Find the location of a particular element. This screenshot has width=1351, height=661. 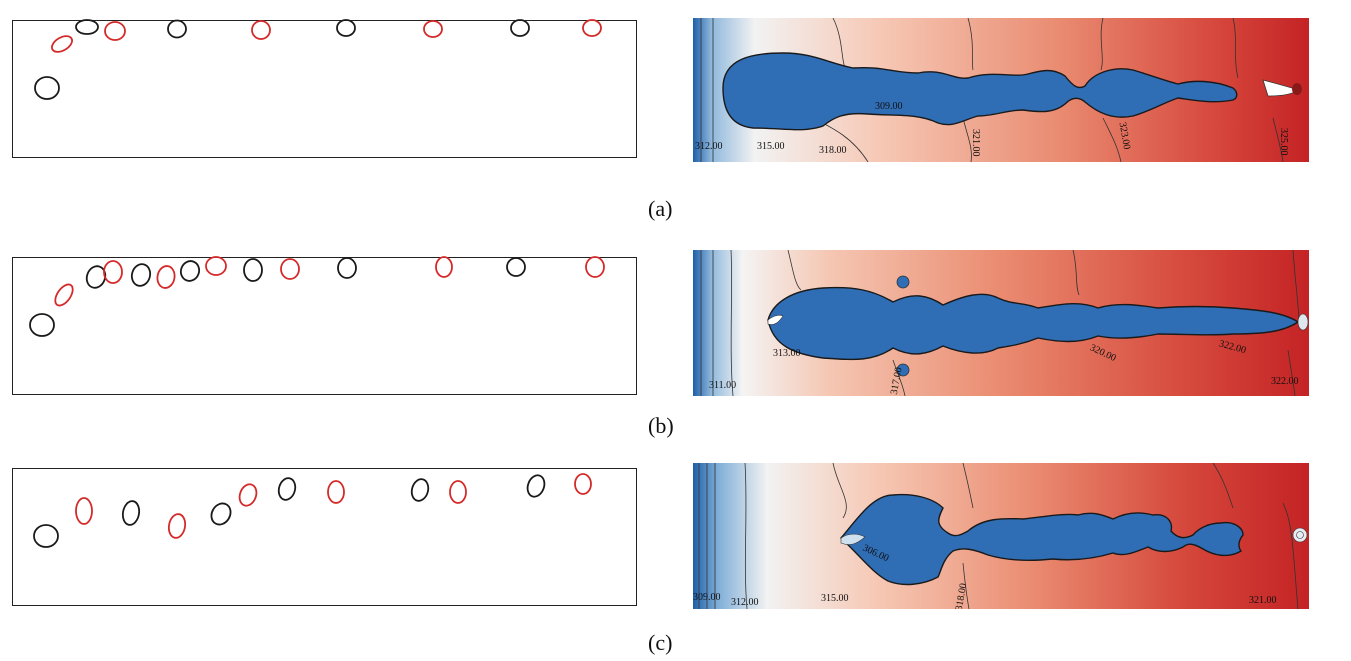

trajectory-box-a is located at coordinates (324, 89).